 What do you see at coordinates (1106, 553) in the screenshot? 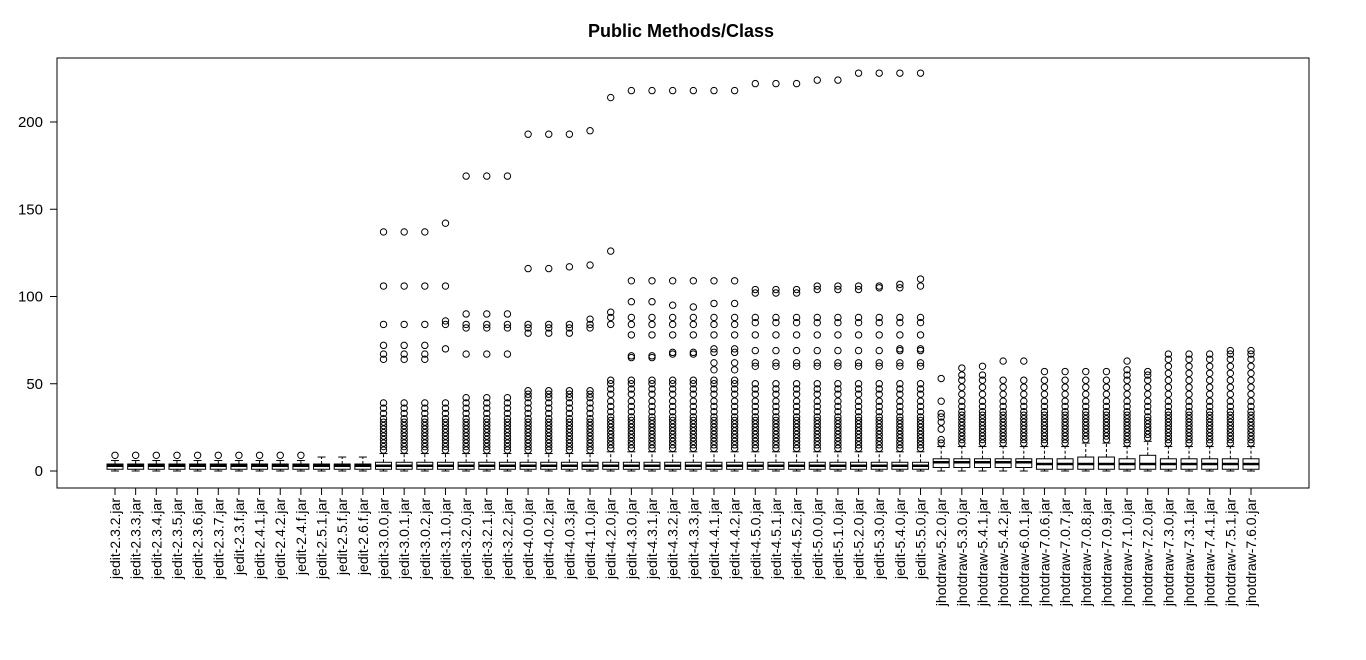
I see `x-tick-label: jhotdraw-7.0.9.jar` at bounding box center [1106, 553].